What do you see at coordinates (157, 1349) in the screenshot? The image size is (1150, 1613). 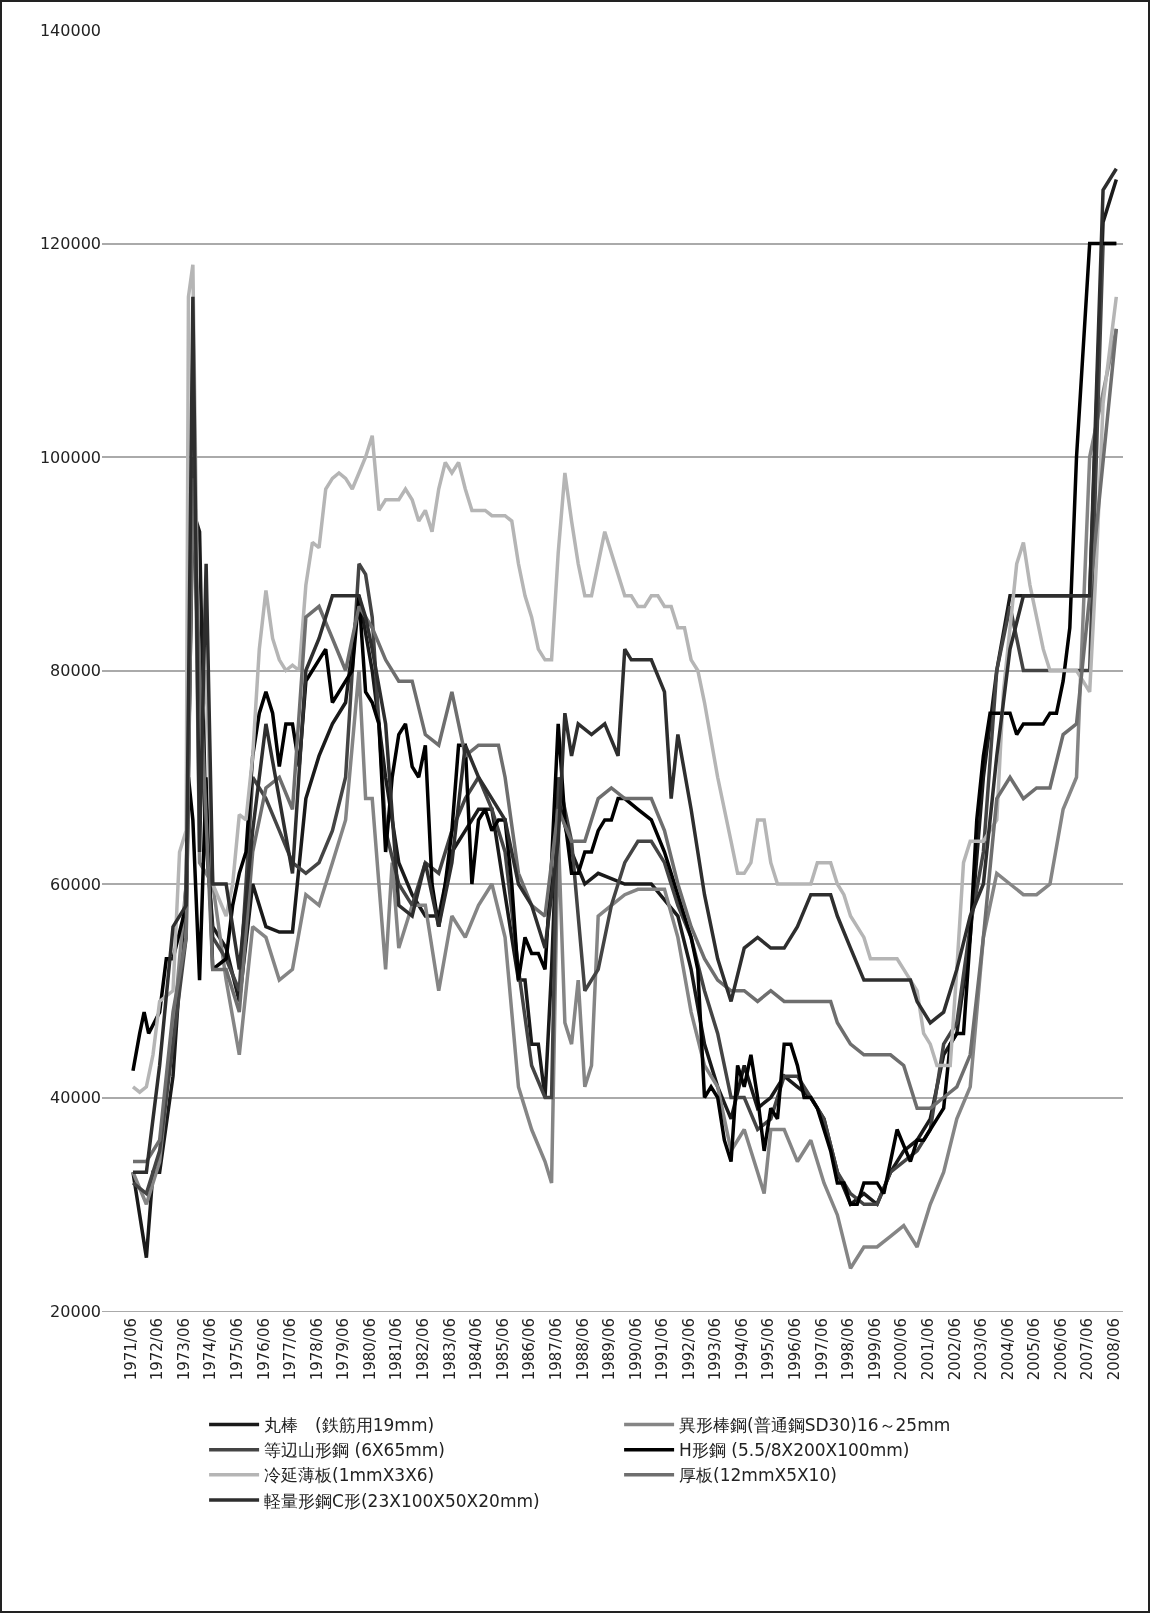 I see `x-tick-label: 1972/06` at bounding box center [157, 1349].